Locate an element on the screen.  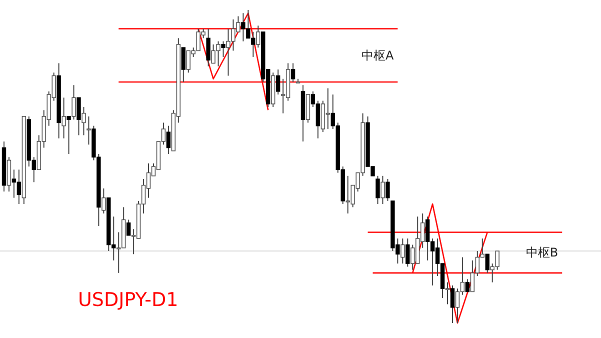
annotation: 中枢B is located at coordinates (542, 253).